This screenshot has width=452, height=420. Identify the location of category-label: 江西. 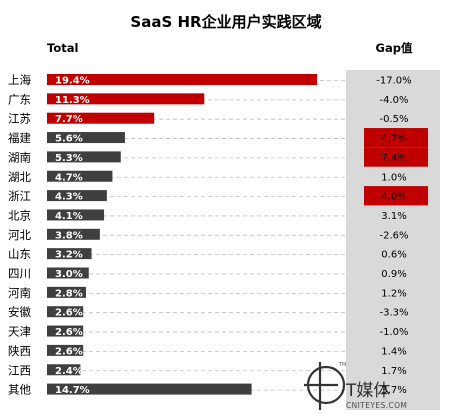
(19, 370).